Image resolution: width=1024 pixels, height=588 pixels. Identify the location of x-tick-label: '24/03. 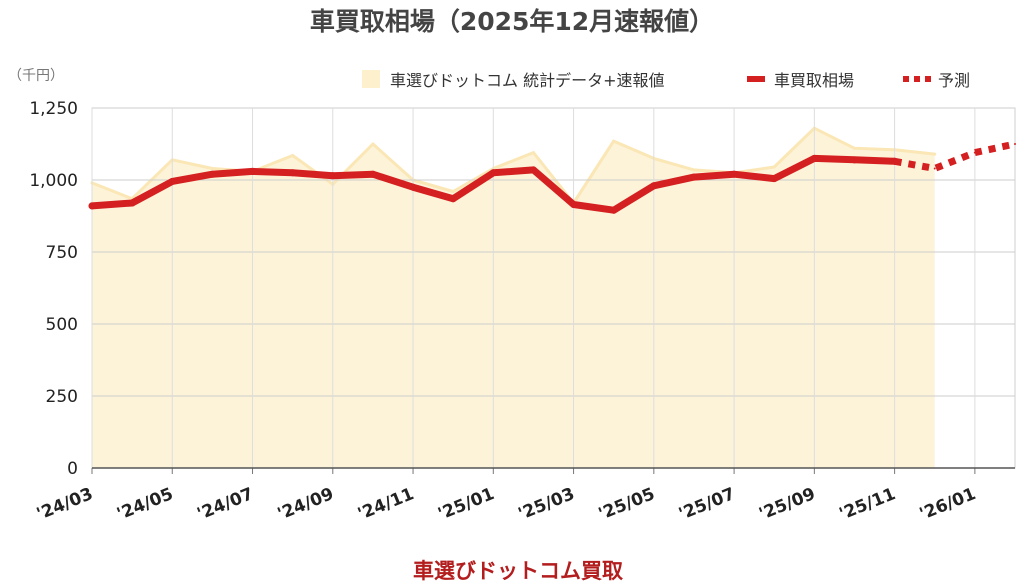
(65, 504).